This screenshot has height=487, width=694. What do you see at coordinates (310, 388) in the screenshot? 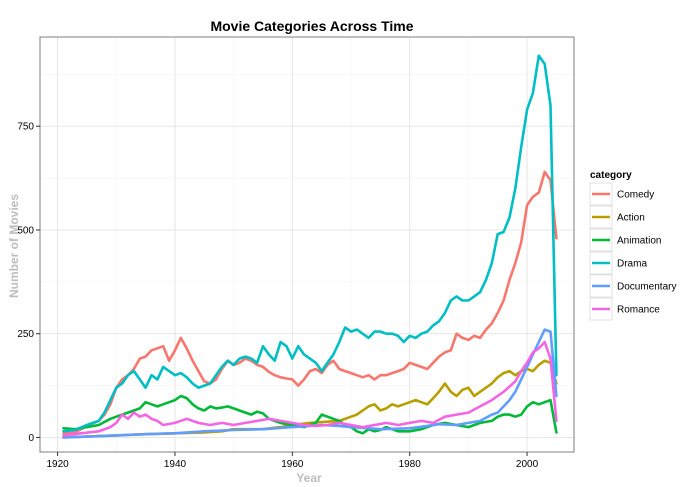
I see `series-line-romance` at bounding box center [310, 388].